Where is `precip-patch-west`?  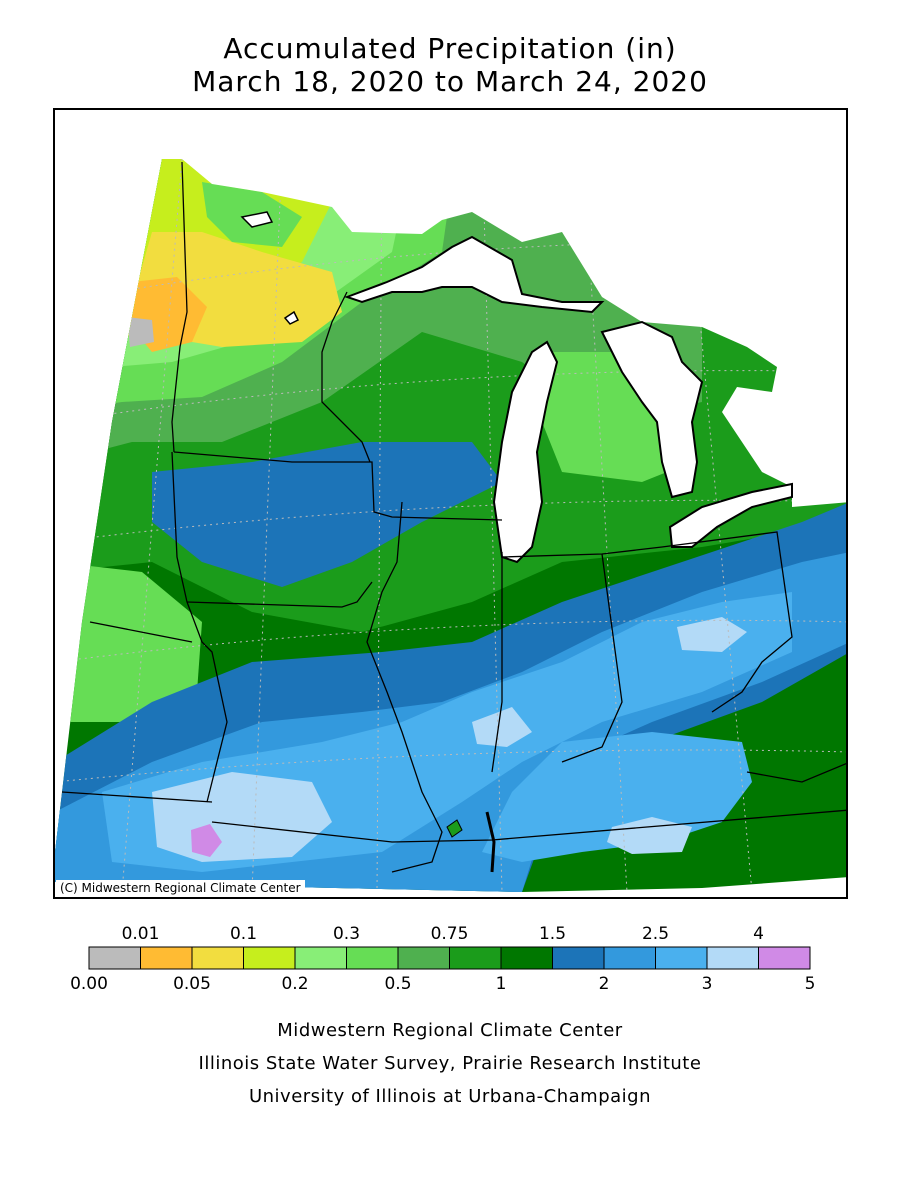 precip-patch-west is located at coordinates (128, 642).